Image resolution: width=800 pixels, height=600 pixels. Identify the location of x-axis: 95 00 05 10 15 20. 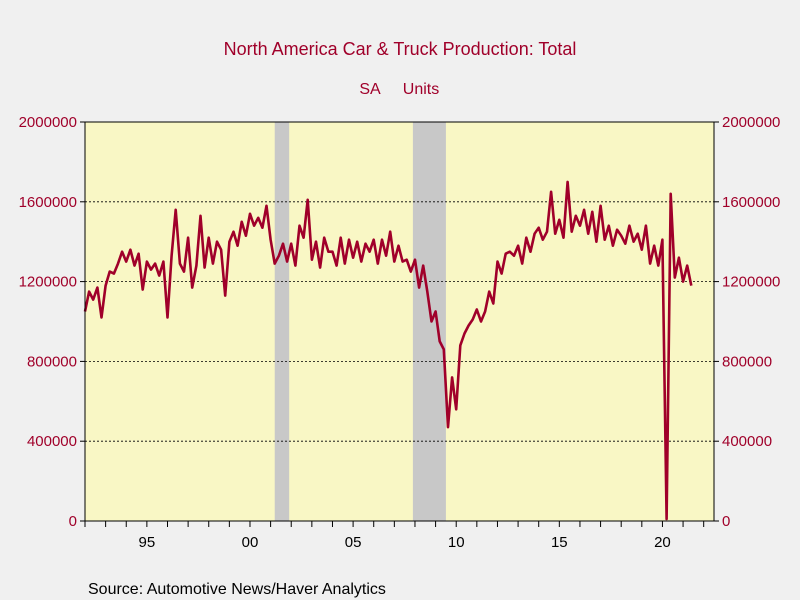
(394, 536).